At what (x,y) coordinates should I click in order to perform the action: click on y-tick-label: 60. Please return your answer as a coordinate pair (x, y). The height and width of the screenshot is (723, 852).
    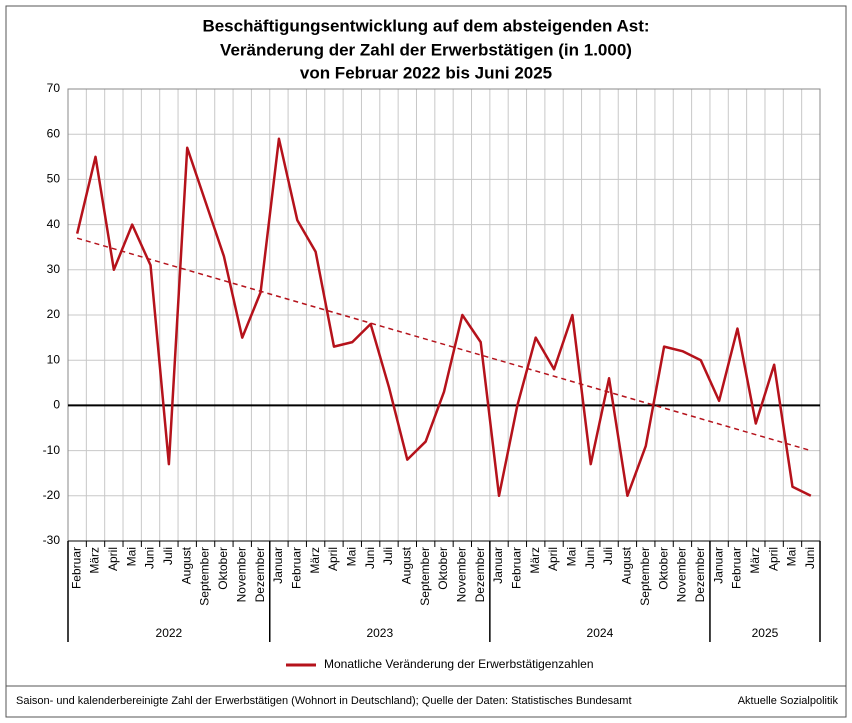
    Looking at the image, I should click on (54, 133).